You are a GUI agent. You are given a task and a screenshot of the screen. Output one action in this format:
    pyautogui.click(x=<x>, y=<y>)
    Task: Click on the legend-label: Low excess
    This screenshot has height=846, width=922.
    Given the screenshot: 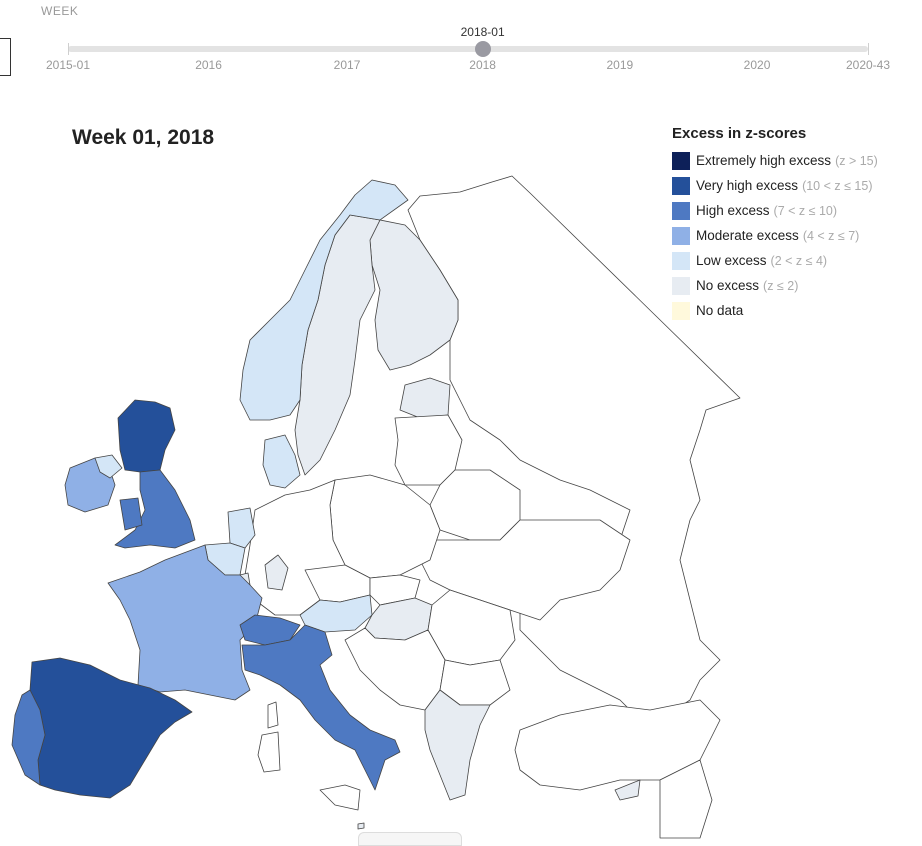 What is the action you would take?
    pyautogui.click(x=731, y=260)
    